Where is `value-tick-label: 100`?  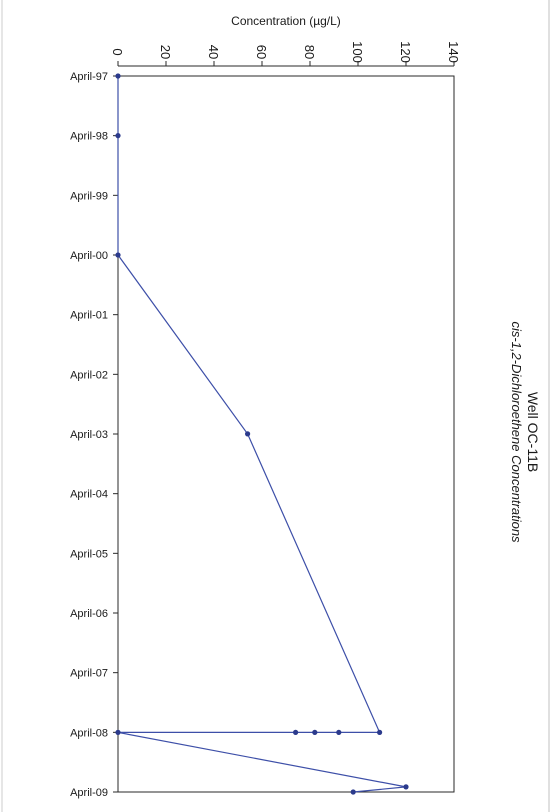 value-tick-label: 100 is located at coordinates (357, 52).